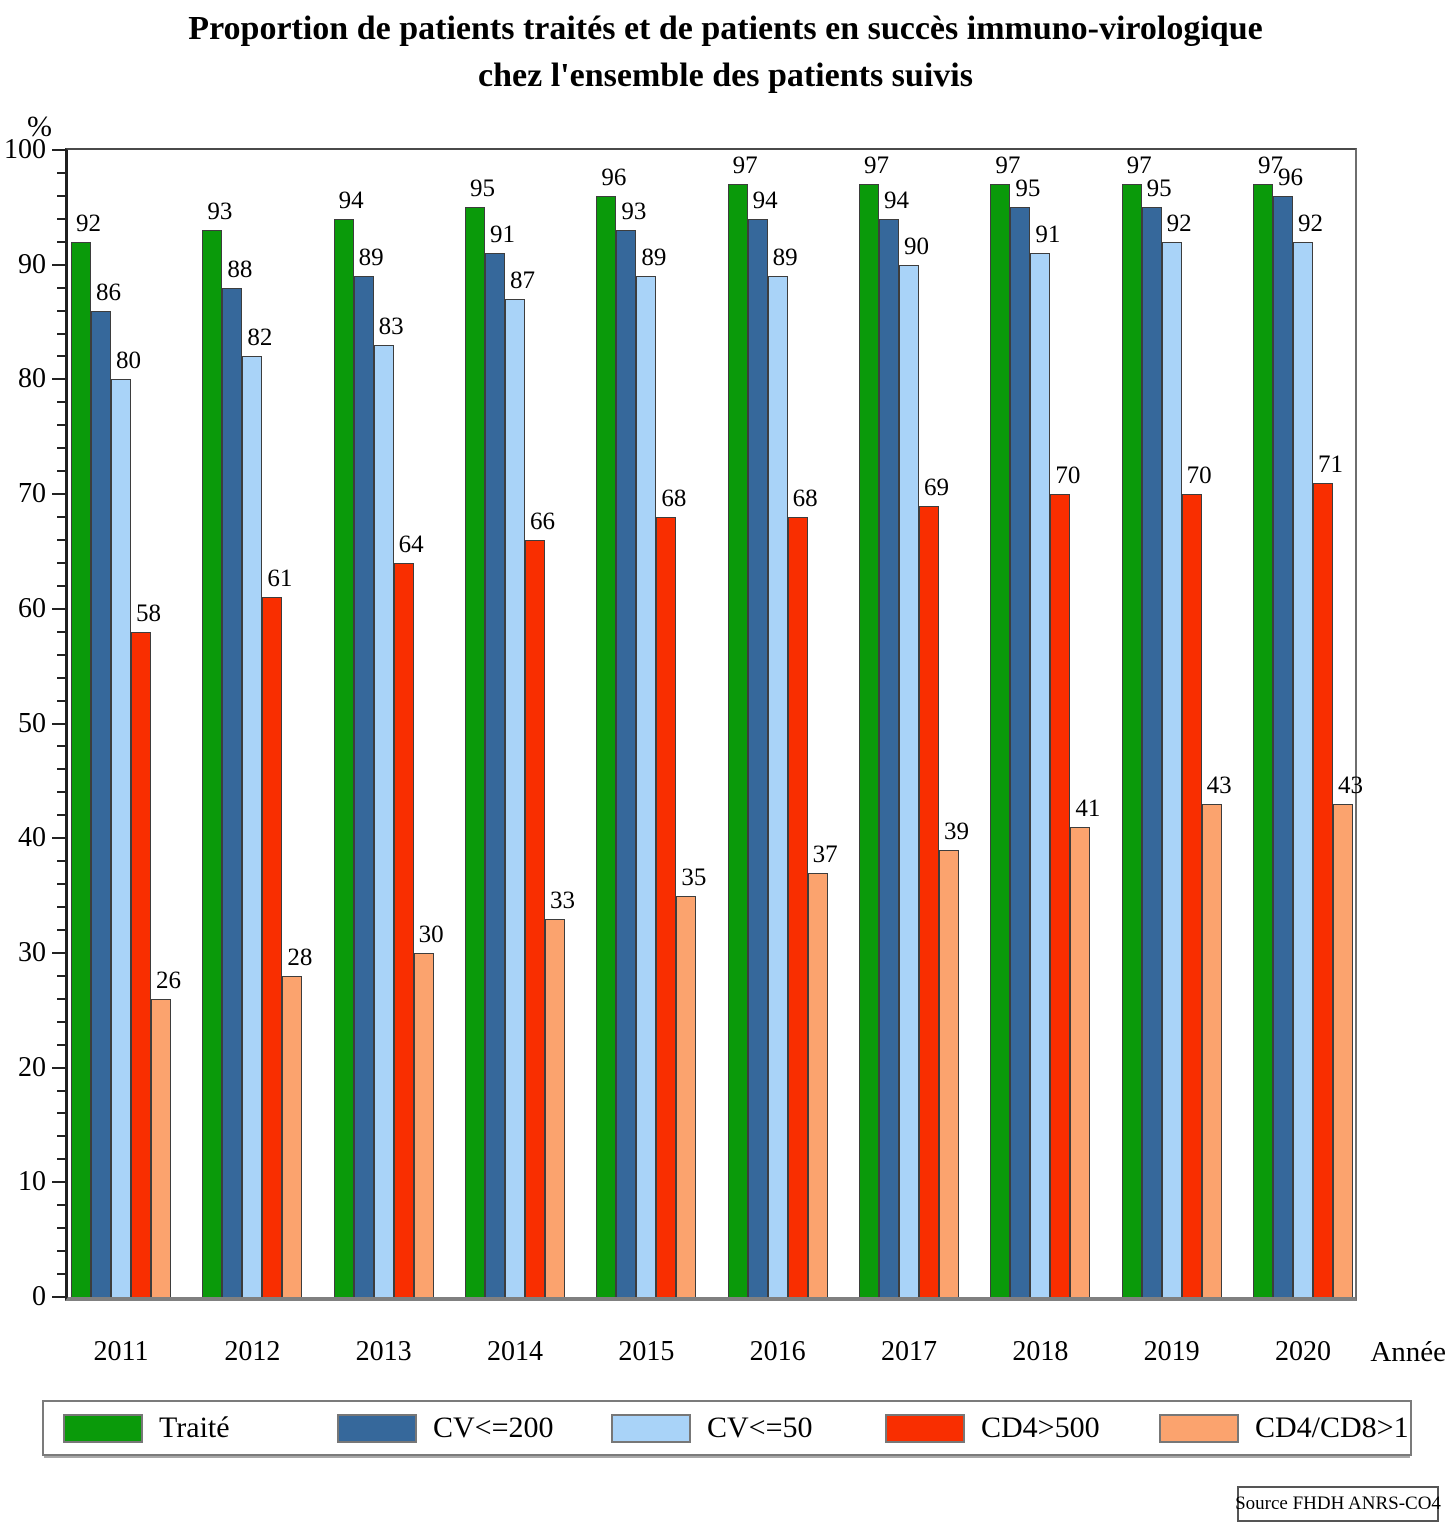 The width and height of the screenshot is (1451, 1536). Describe the element at coordinates (825, 854) in the screenshot. I see `bar-value-label: 37` at that location.